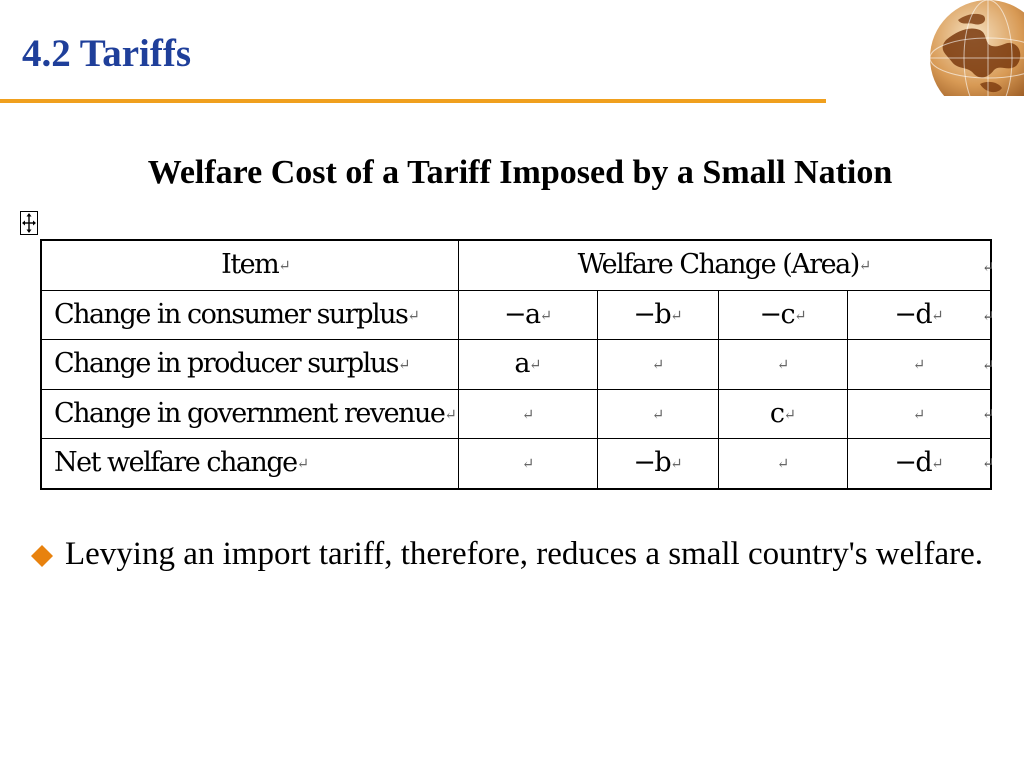  I want to click on row-label-cell: Net welfare change↵, so click(249, 464).